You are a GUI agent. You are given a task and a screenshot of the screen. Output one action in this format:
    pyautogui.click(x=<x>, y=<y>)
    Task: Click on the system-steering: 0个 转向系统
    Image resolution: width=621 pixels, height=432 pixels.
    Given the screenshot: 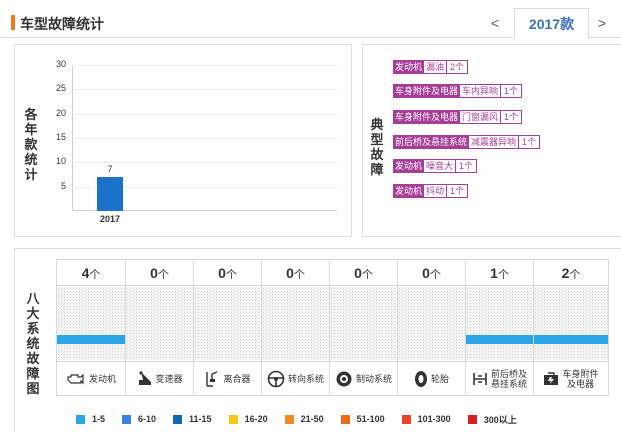 What is the action you would take?
    pyautogui.click(x=296, y=327)
    